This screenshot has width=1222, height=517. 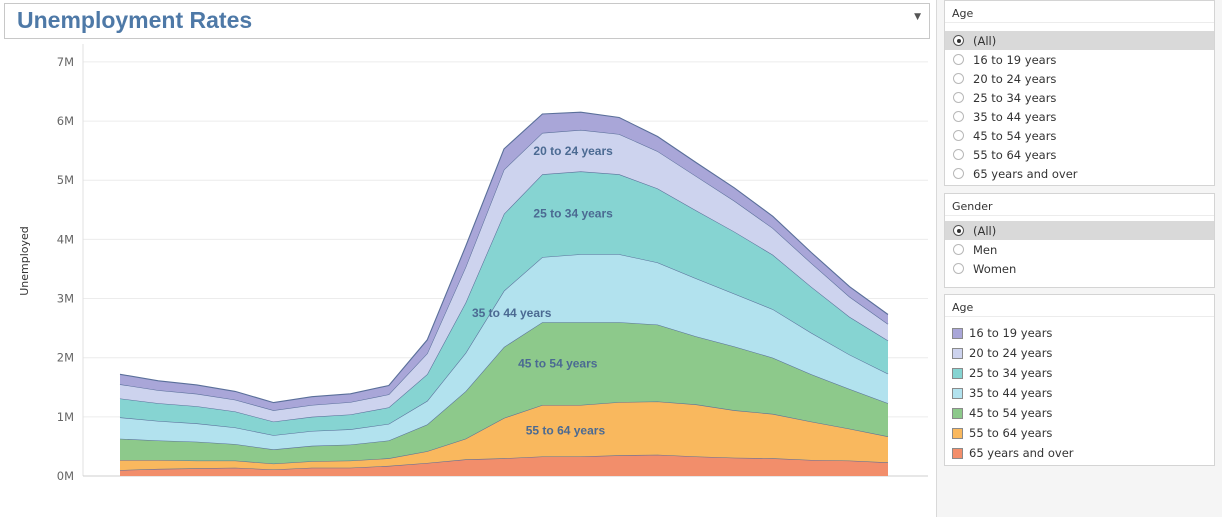 I want to click on series-annotation: 35 to 44 years, so click(x=512, y=313).